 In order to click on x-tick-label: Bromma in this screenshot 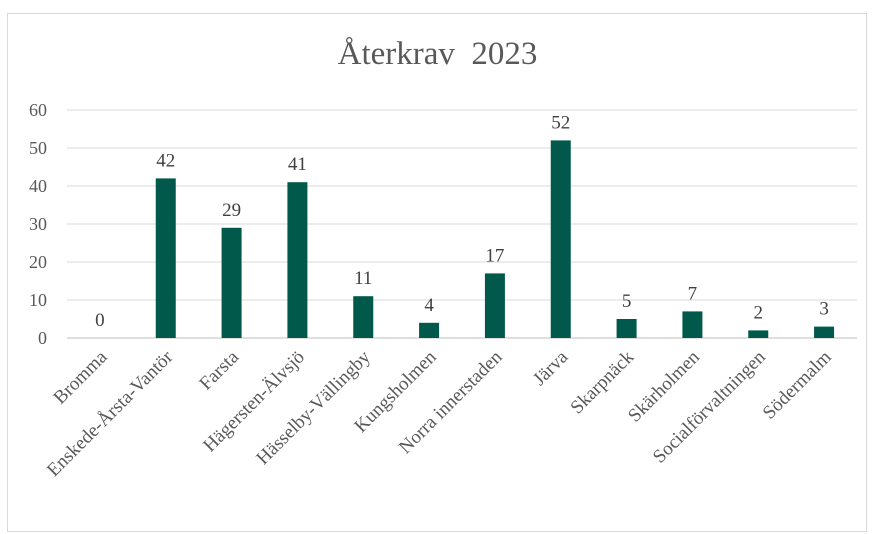, I will do `click(81, 377)`.